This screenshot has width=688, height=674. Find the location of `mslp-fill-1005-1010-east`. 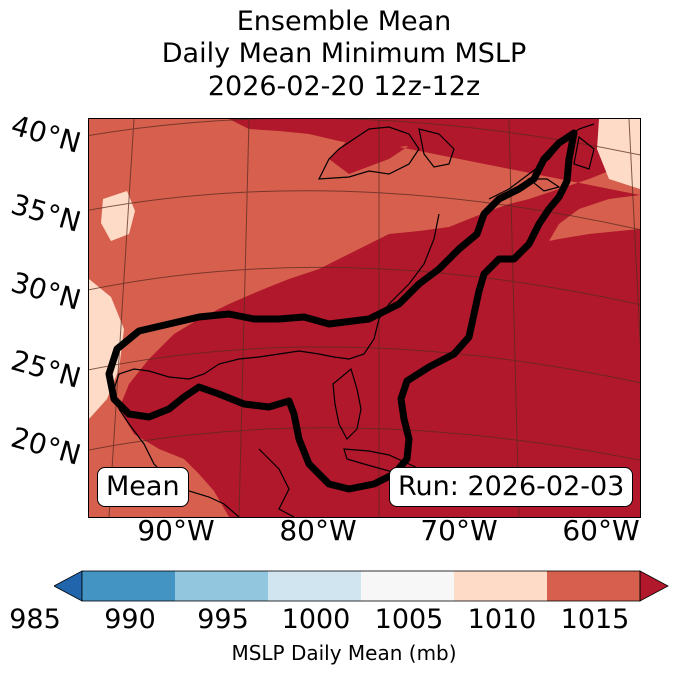

mslp-fill-1005-1010-east is located at coordinates (618, 154).